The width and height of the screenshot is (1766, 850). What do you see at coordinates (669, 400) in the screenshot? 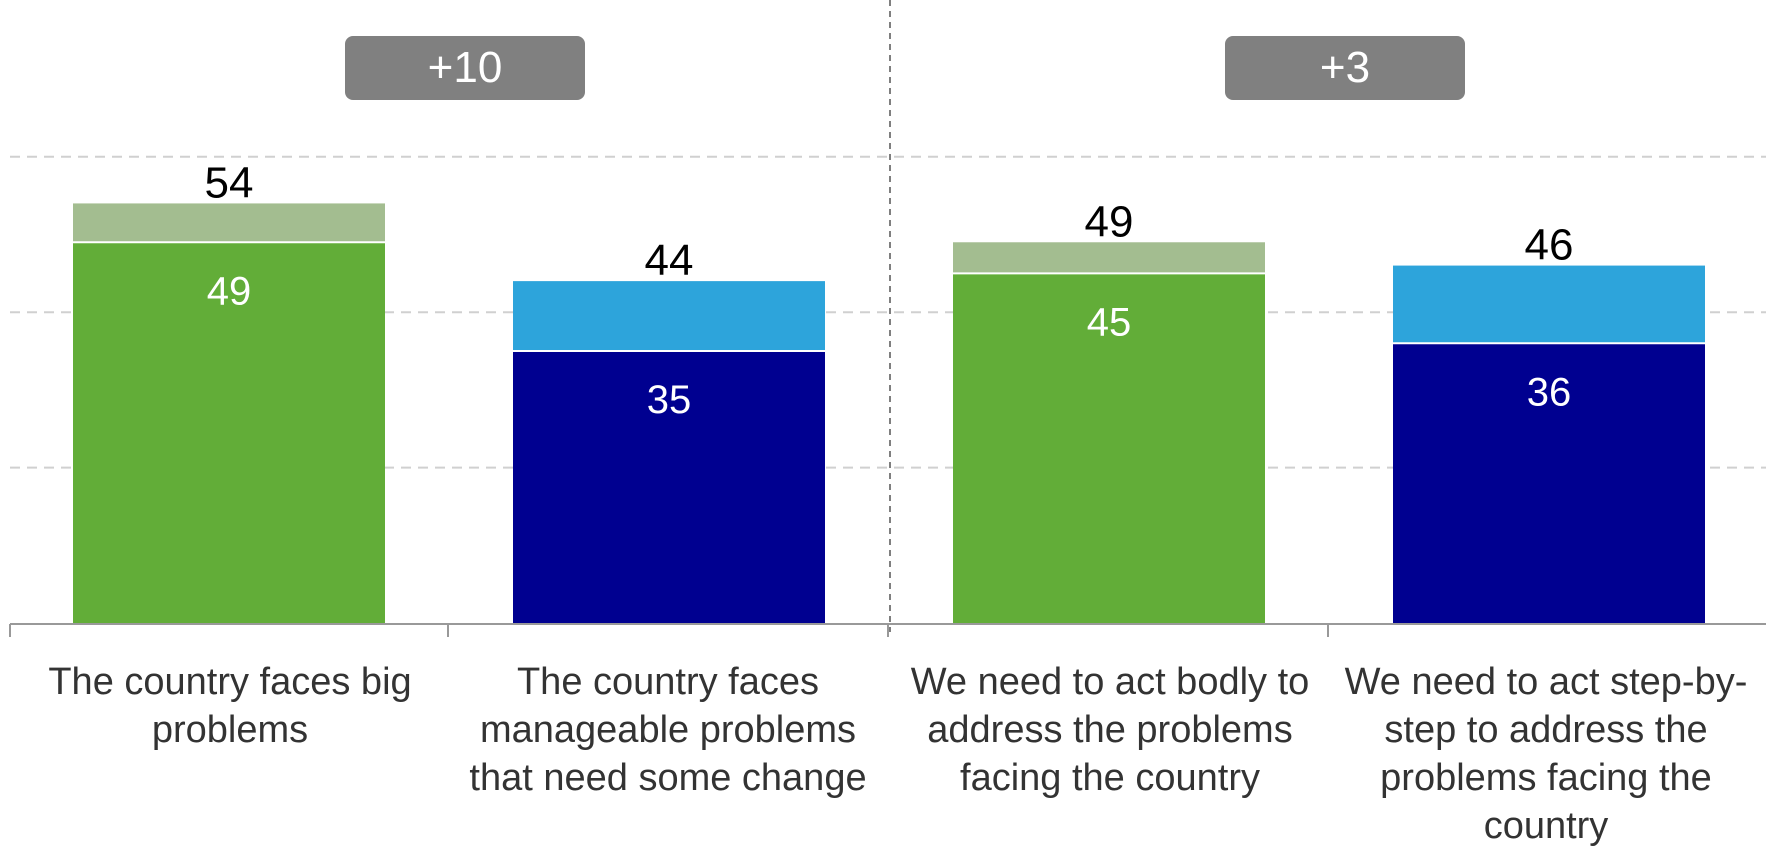
I see `base-value-label: 35` at bounding box center [669, 400].